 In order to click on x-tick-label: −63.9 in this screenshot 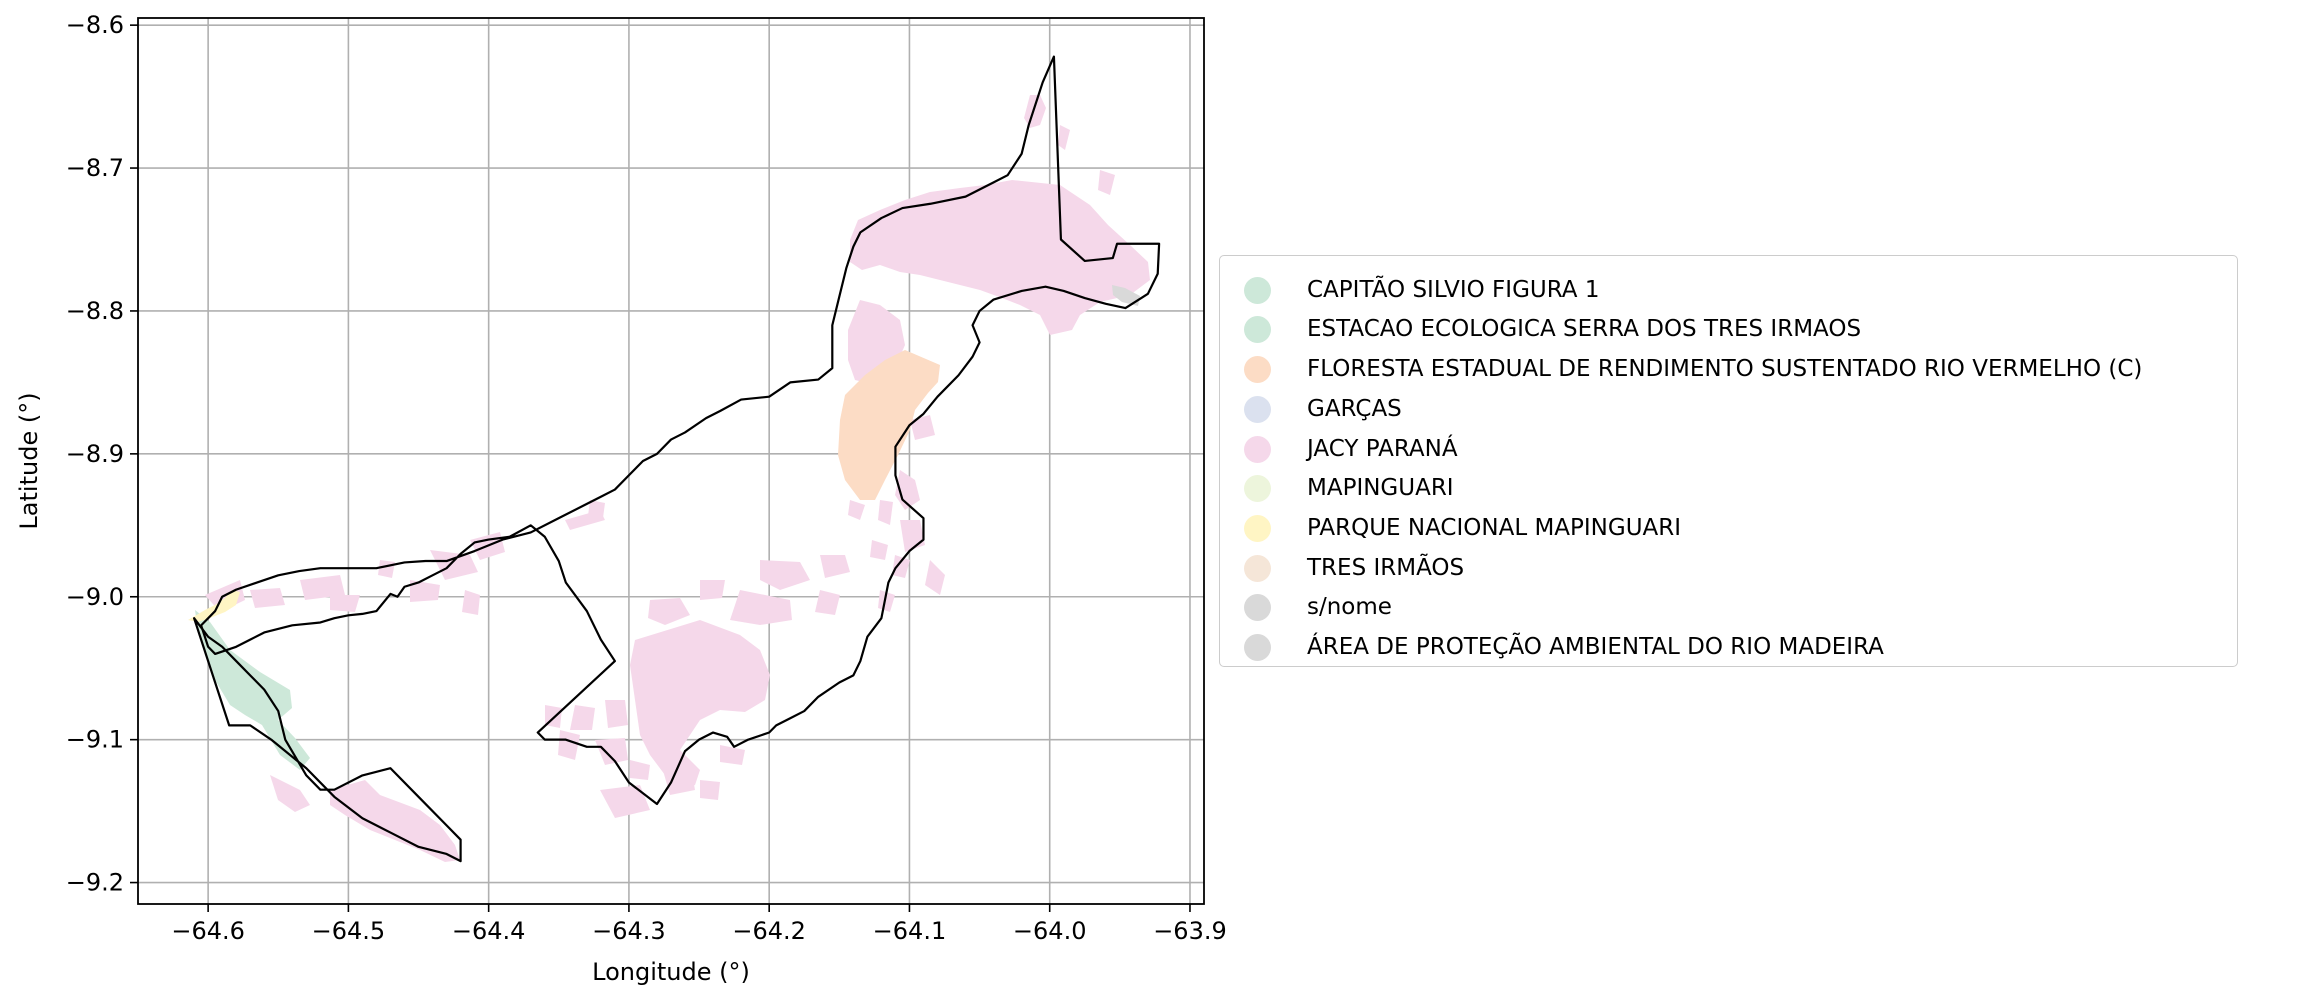, I will do `click(1190, 931)`.